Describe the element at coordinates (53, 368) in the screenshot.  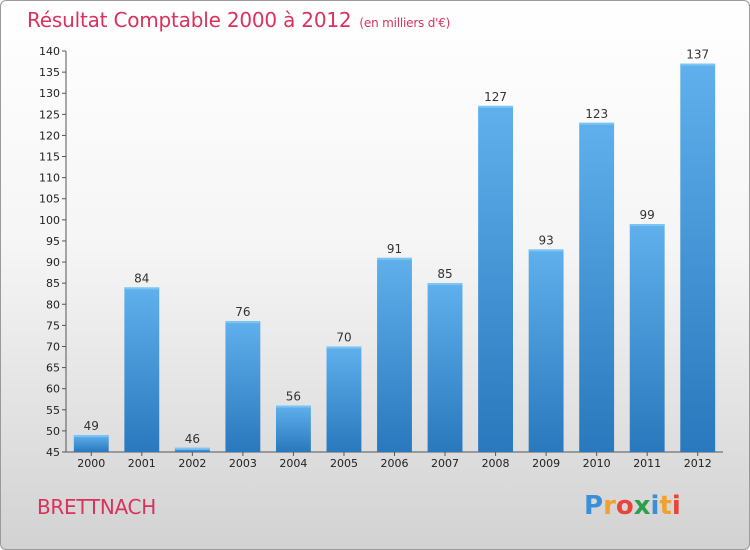
I see `y-tick-label: 65` at that location.